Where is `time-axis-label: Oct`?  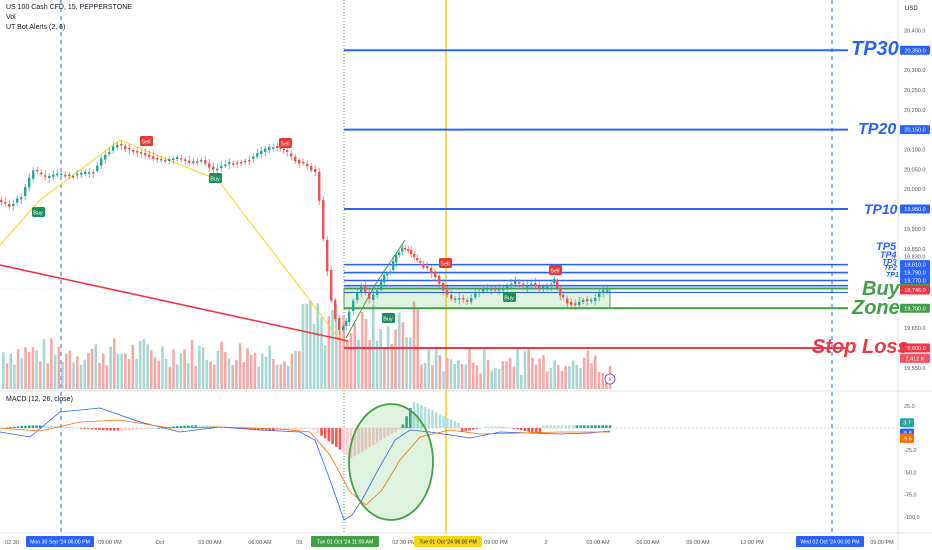
time-axis-label: Oct is located at coordinates (160, 543).